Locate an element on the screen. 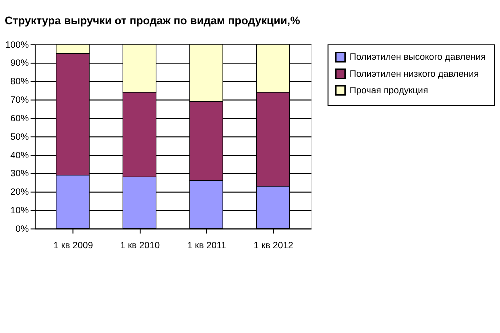  x-tick-label: 1 кв 2012 is located at coordinates (274, 245).